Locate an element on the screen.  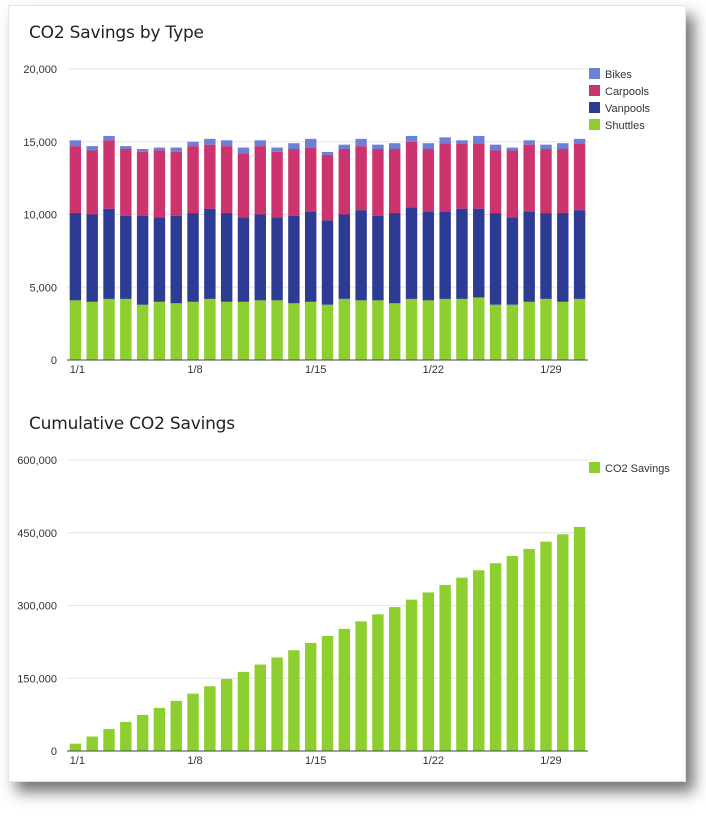
y-tick-label: 450,000 is located at coordinates (37, 534).